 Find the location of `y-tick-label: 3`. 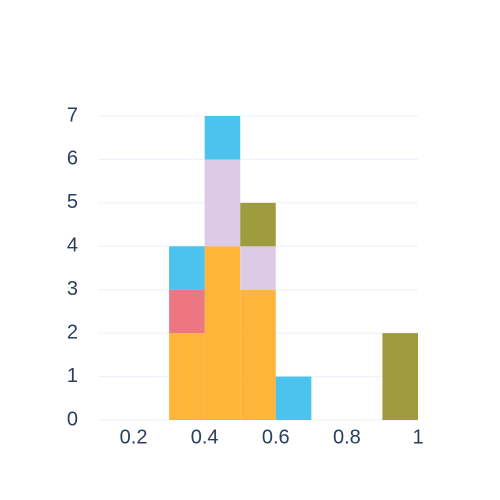

y-tick-label: 3 is located at coordinates (72, 289).